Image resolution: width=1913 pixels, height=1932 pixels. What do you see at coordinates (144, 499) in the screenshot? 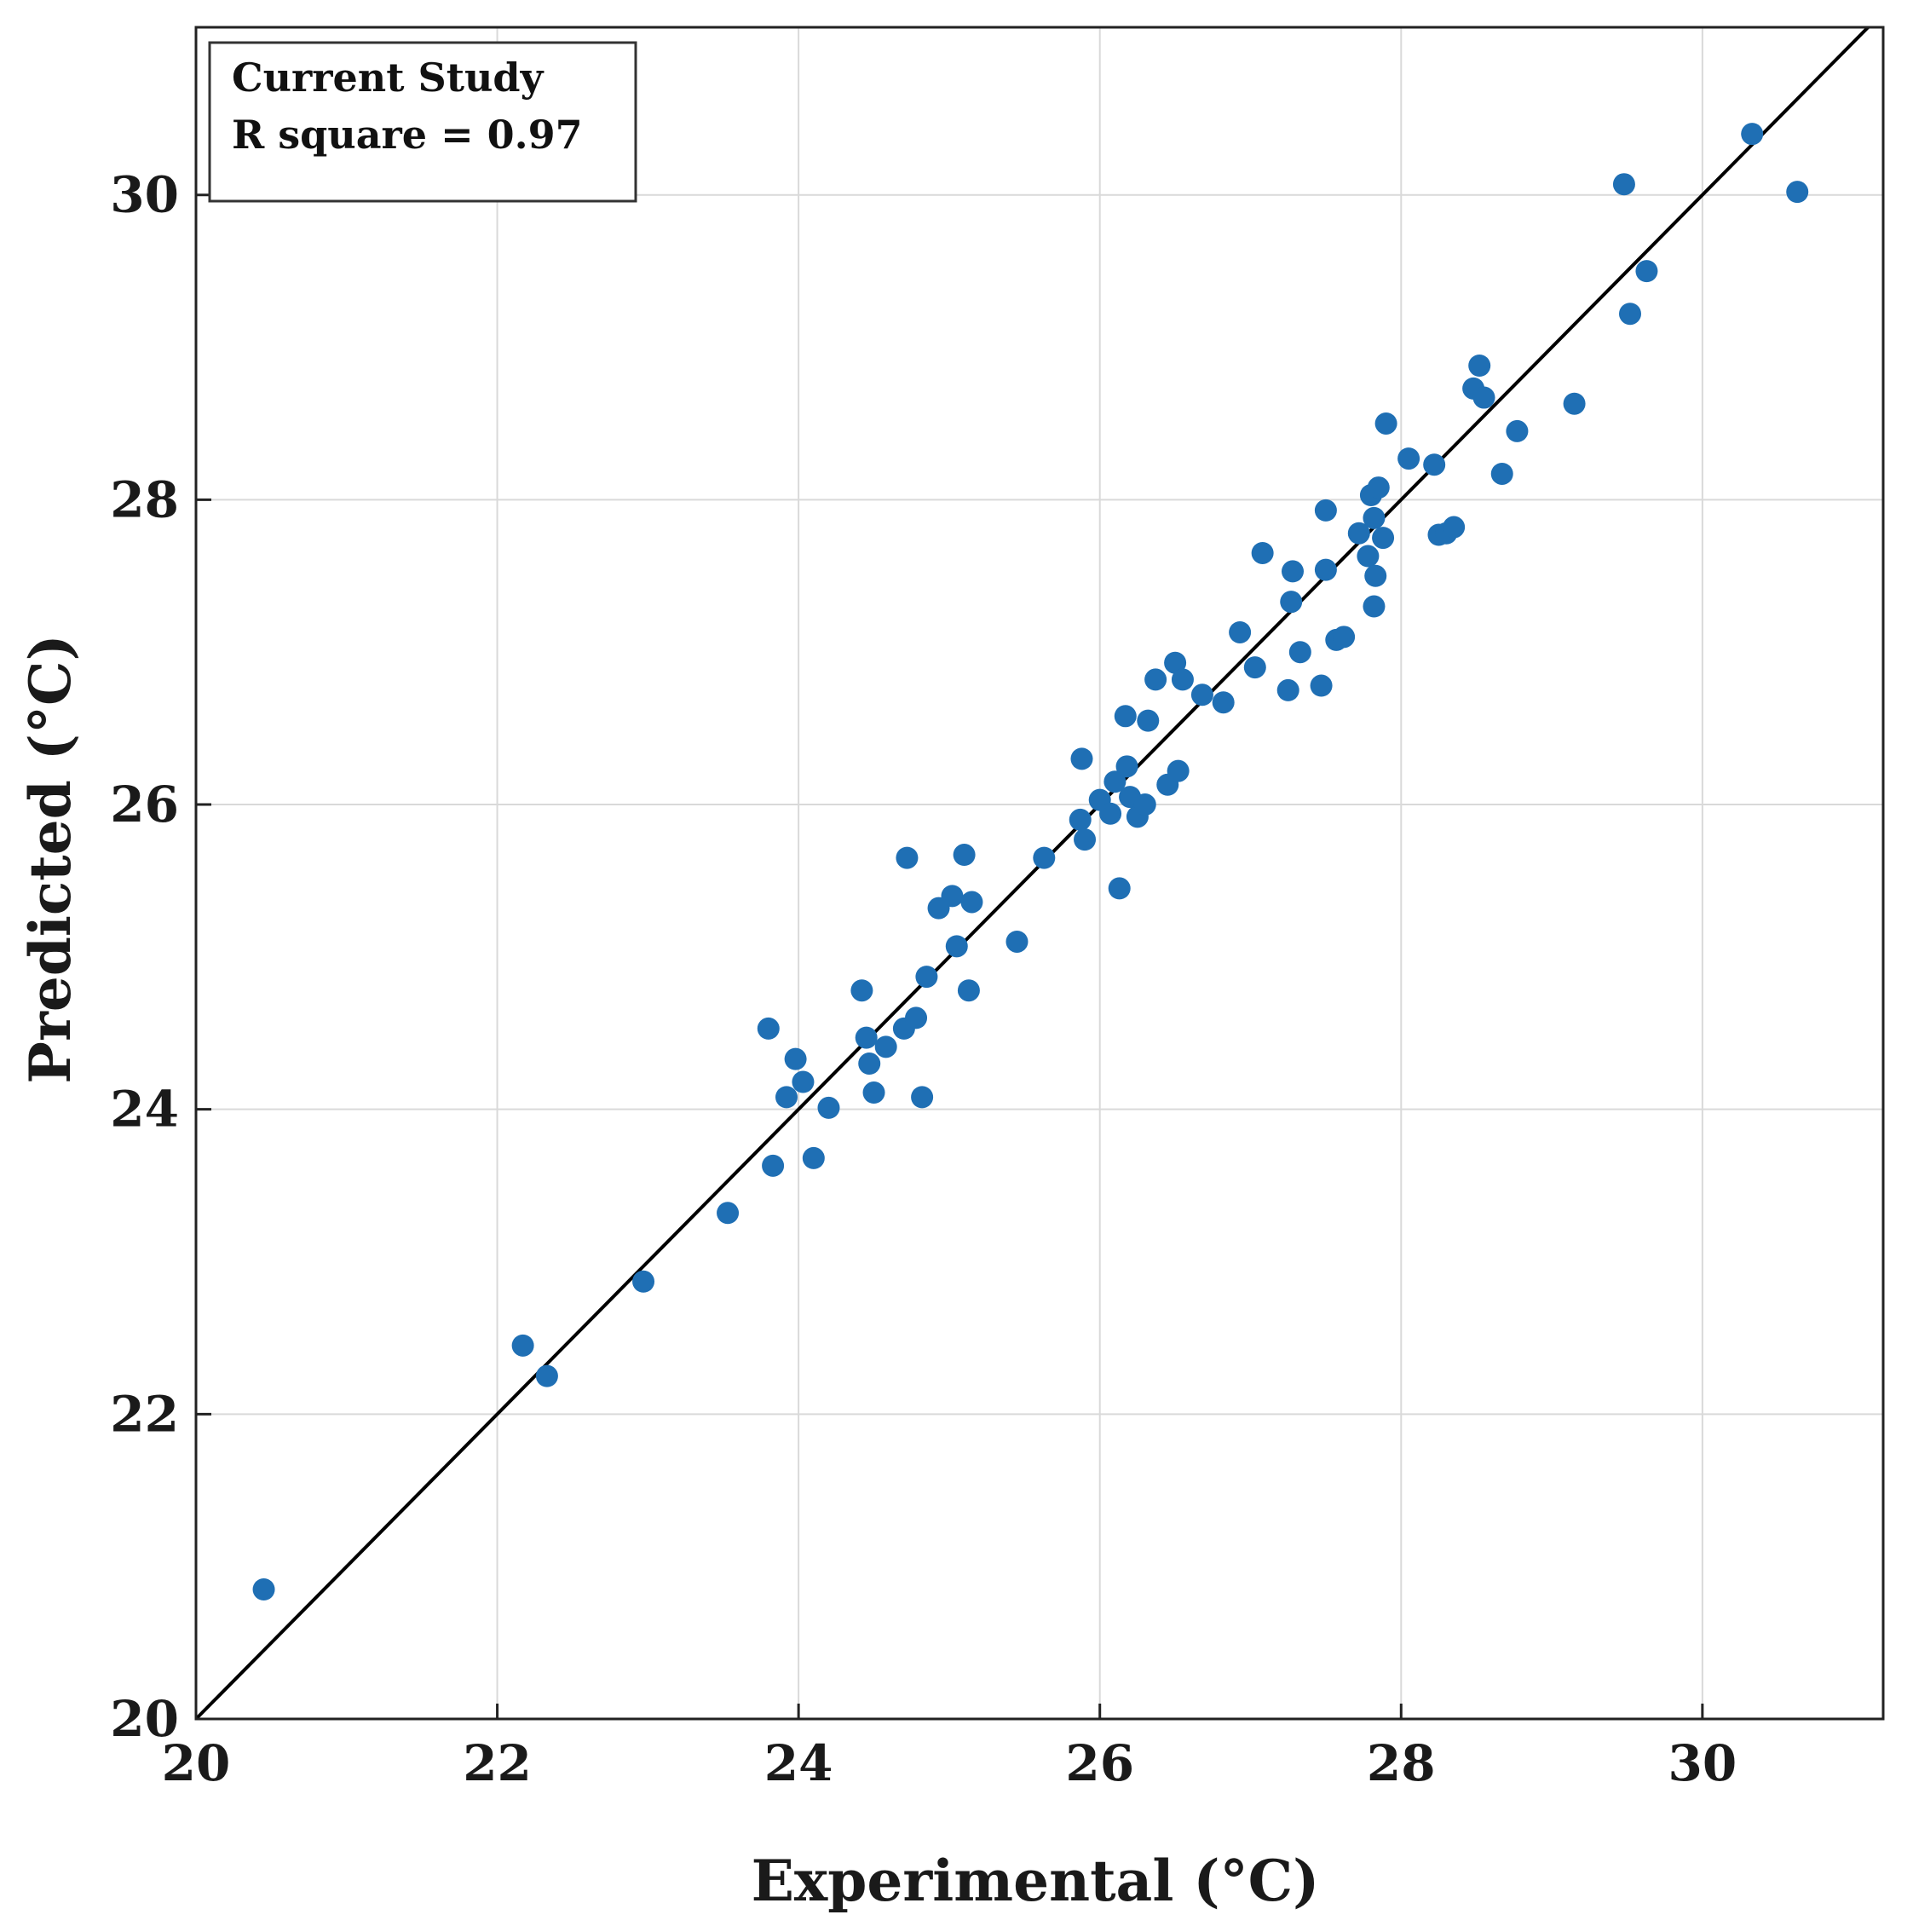
I see `y-tick-label: 28` at bounding box center [144, 499].